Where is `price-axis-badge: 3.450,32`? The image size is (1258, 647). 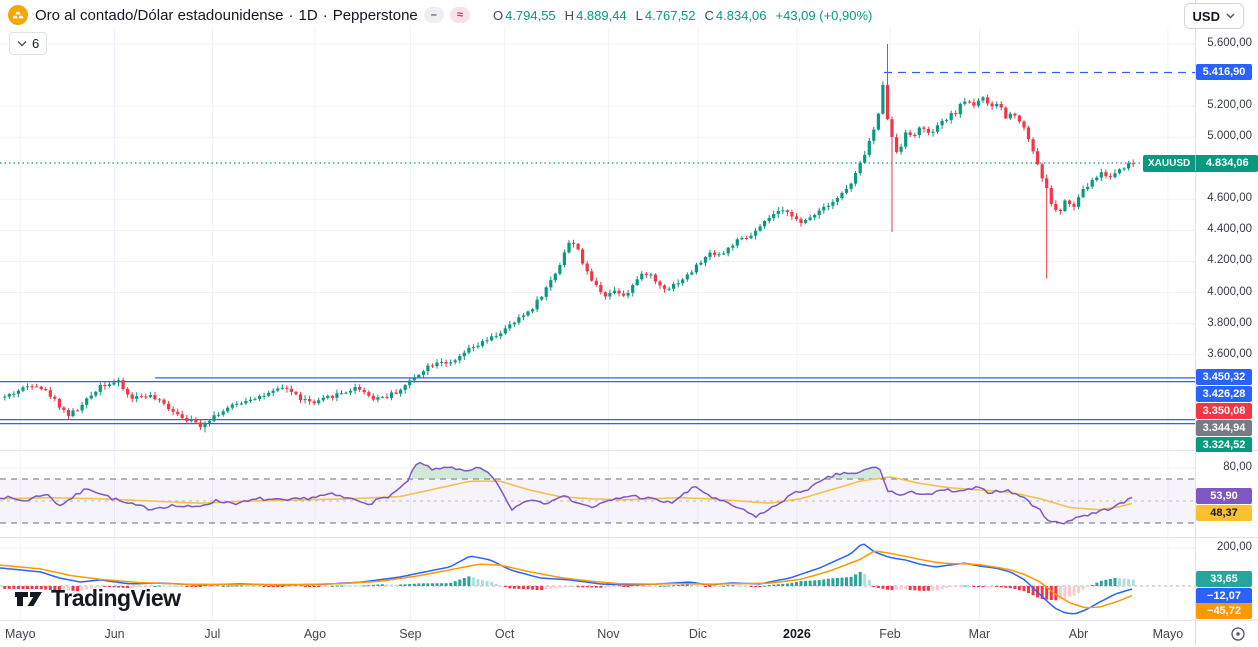 price-axis-badge: 3.450,32 is located at coordinates (1224, 377).